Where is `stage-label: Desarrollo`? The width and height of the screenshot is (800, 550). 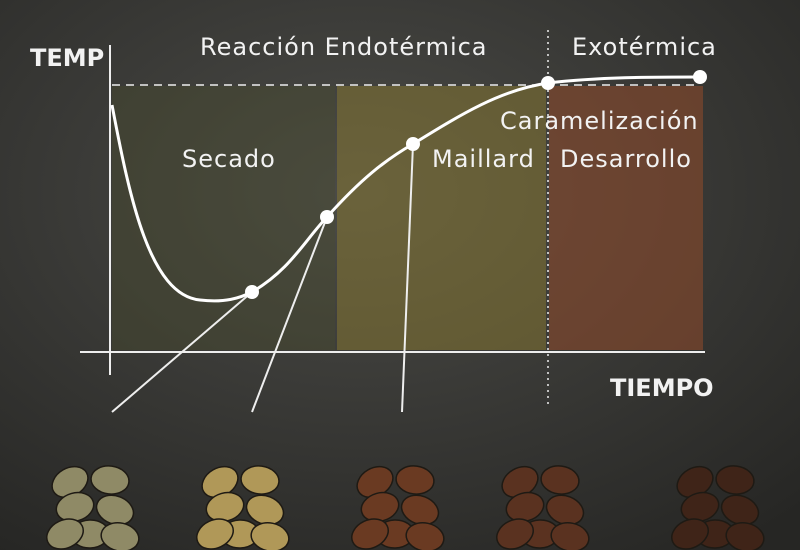 stage-label: Desarrollo is located at coordinates (626, 159).